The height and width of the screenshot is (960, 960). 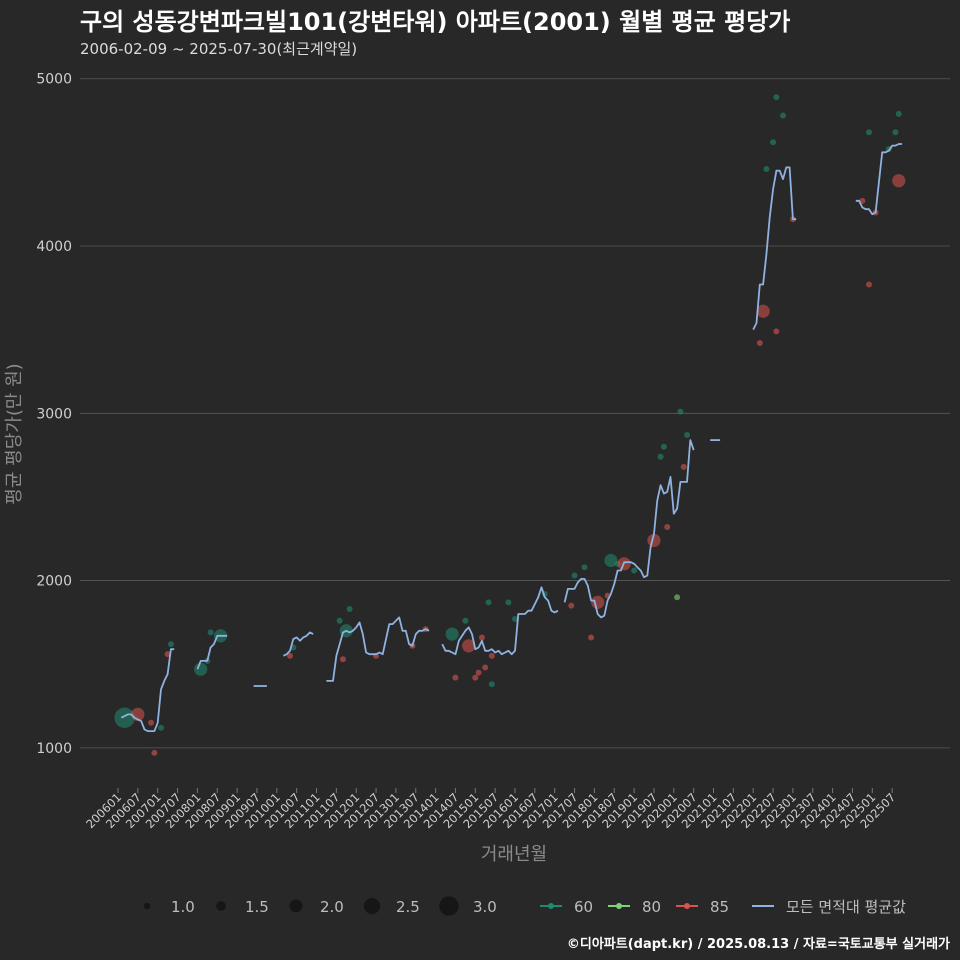 I want to click on y-axis-ticks: 1000 2000 3000 4000 5000, so click(x=54, y=414).